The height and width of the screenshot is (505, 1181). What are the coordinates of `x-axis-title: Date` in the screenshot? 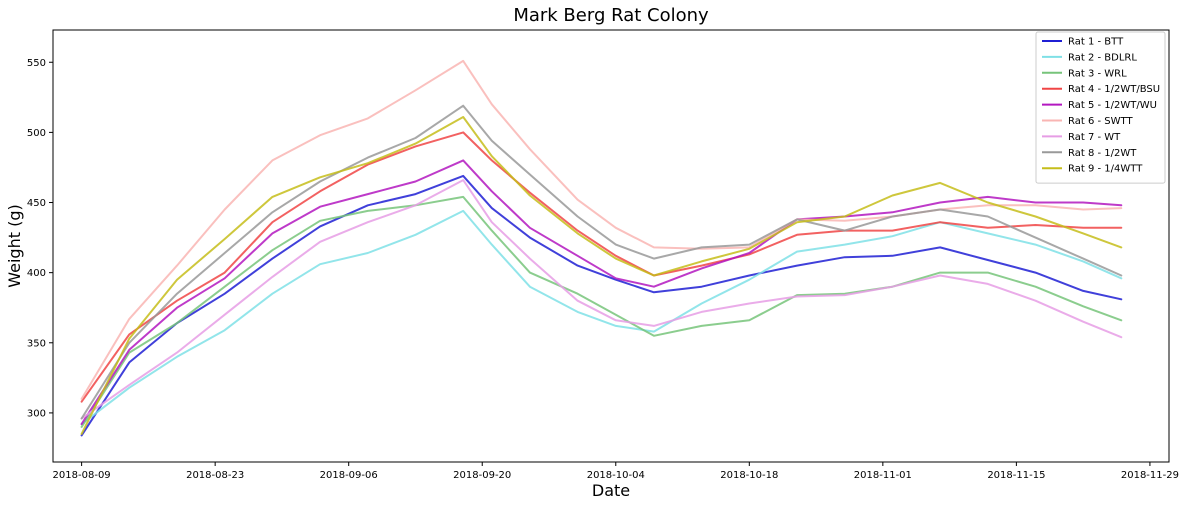 It's located at (611, 490).